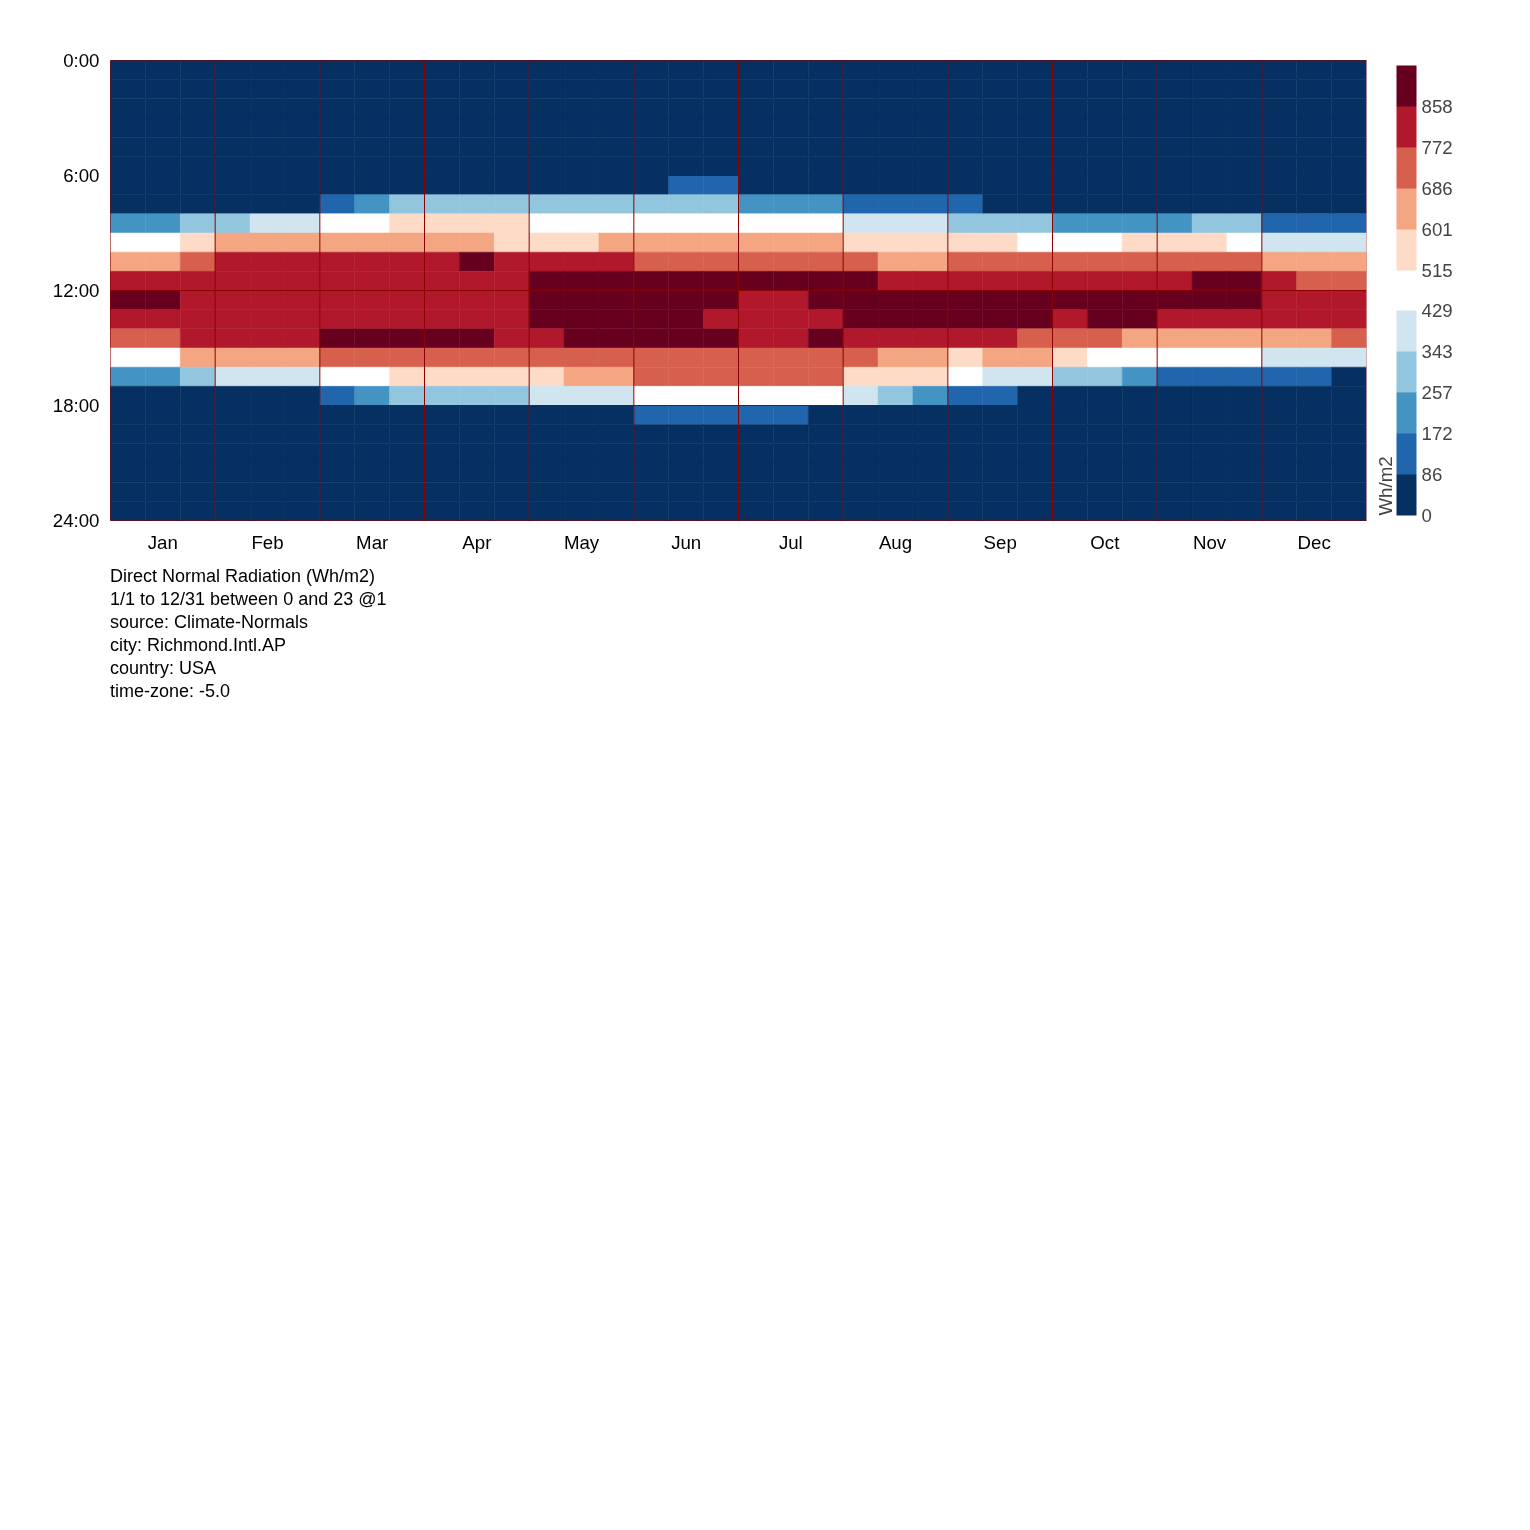  What do you see at coordinates (1426, 515) in the screenshot?
I see `color-bar-label: 0` at bounding box center [1426, 515].